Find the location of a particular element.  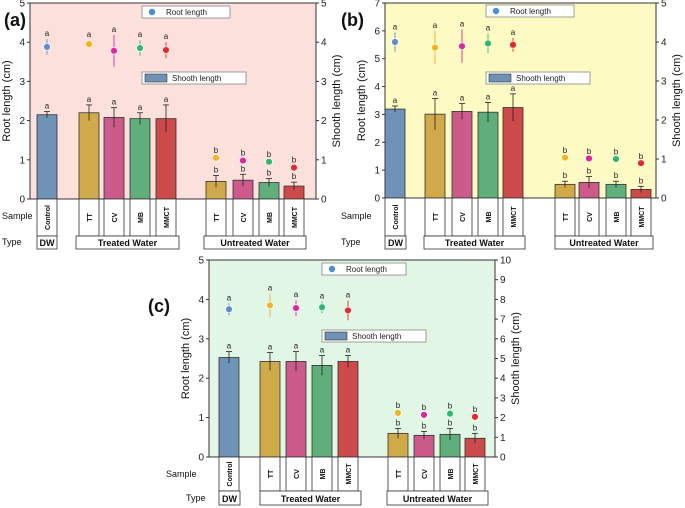

right-tick-label: 9 is located at coordinates (503, 280).